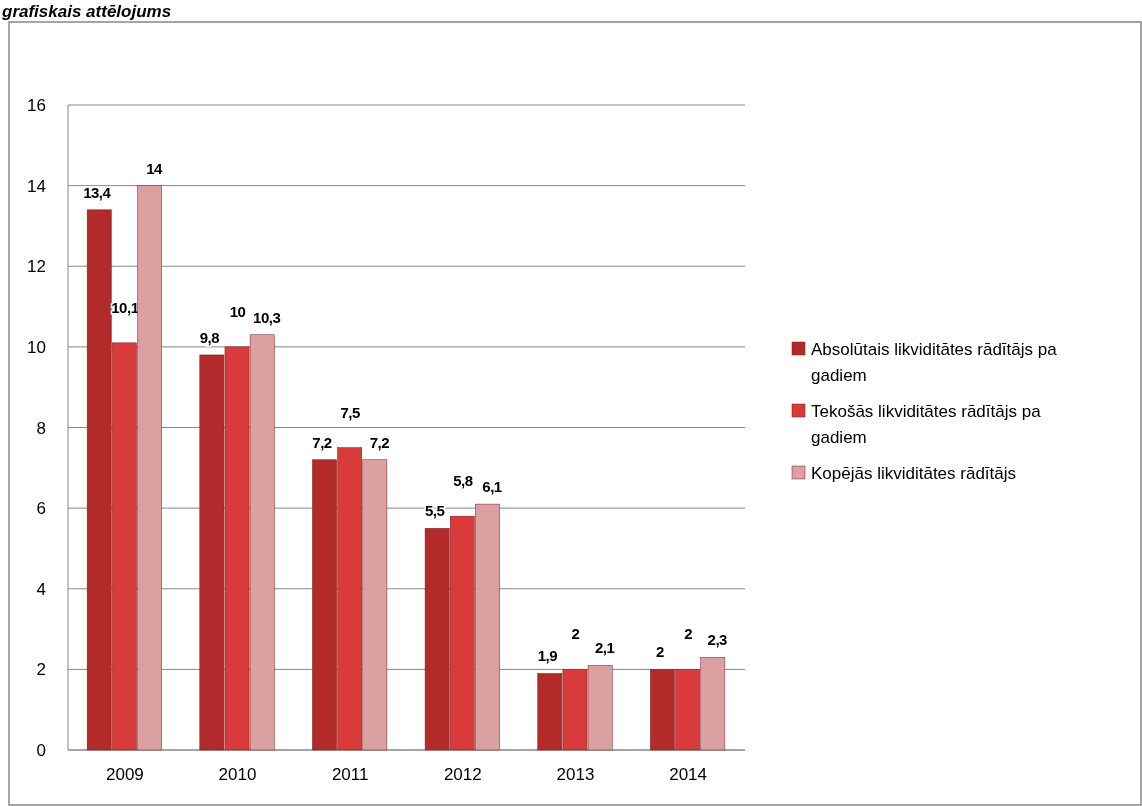  Describe the element at coordinates (350, 774) in the screenshot. I see `x-tick-label: 2011` at that location.